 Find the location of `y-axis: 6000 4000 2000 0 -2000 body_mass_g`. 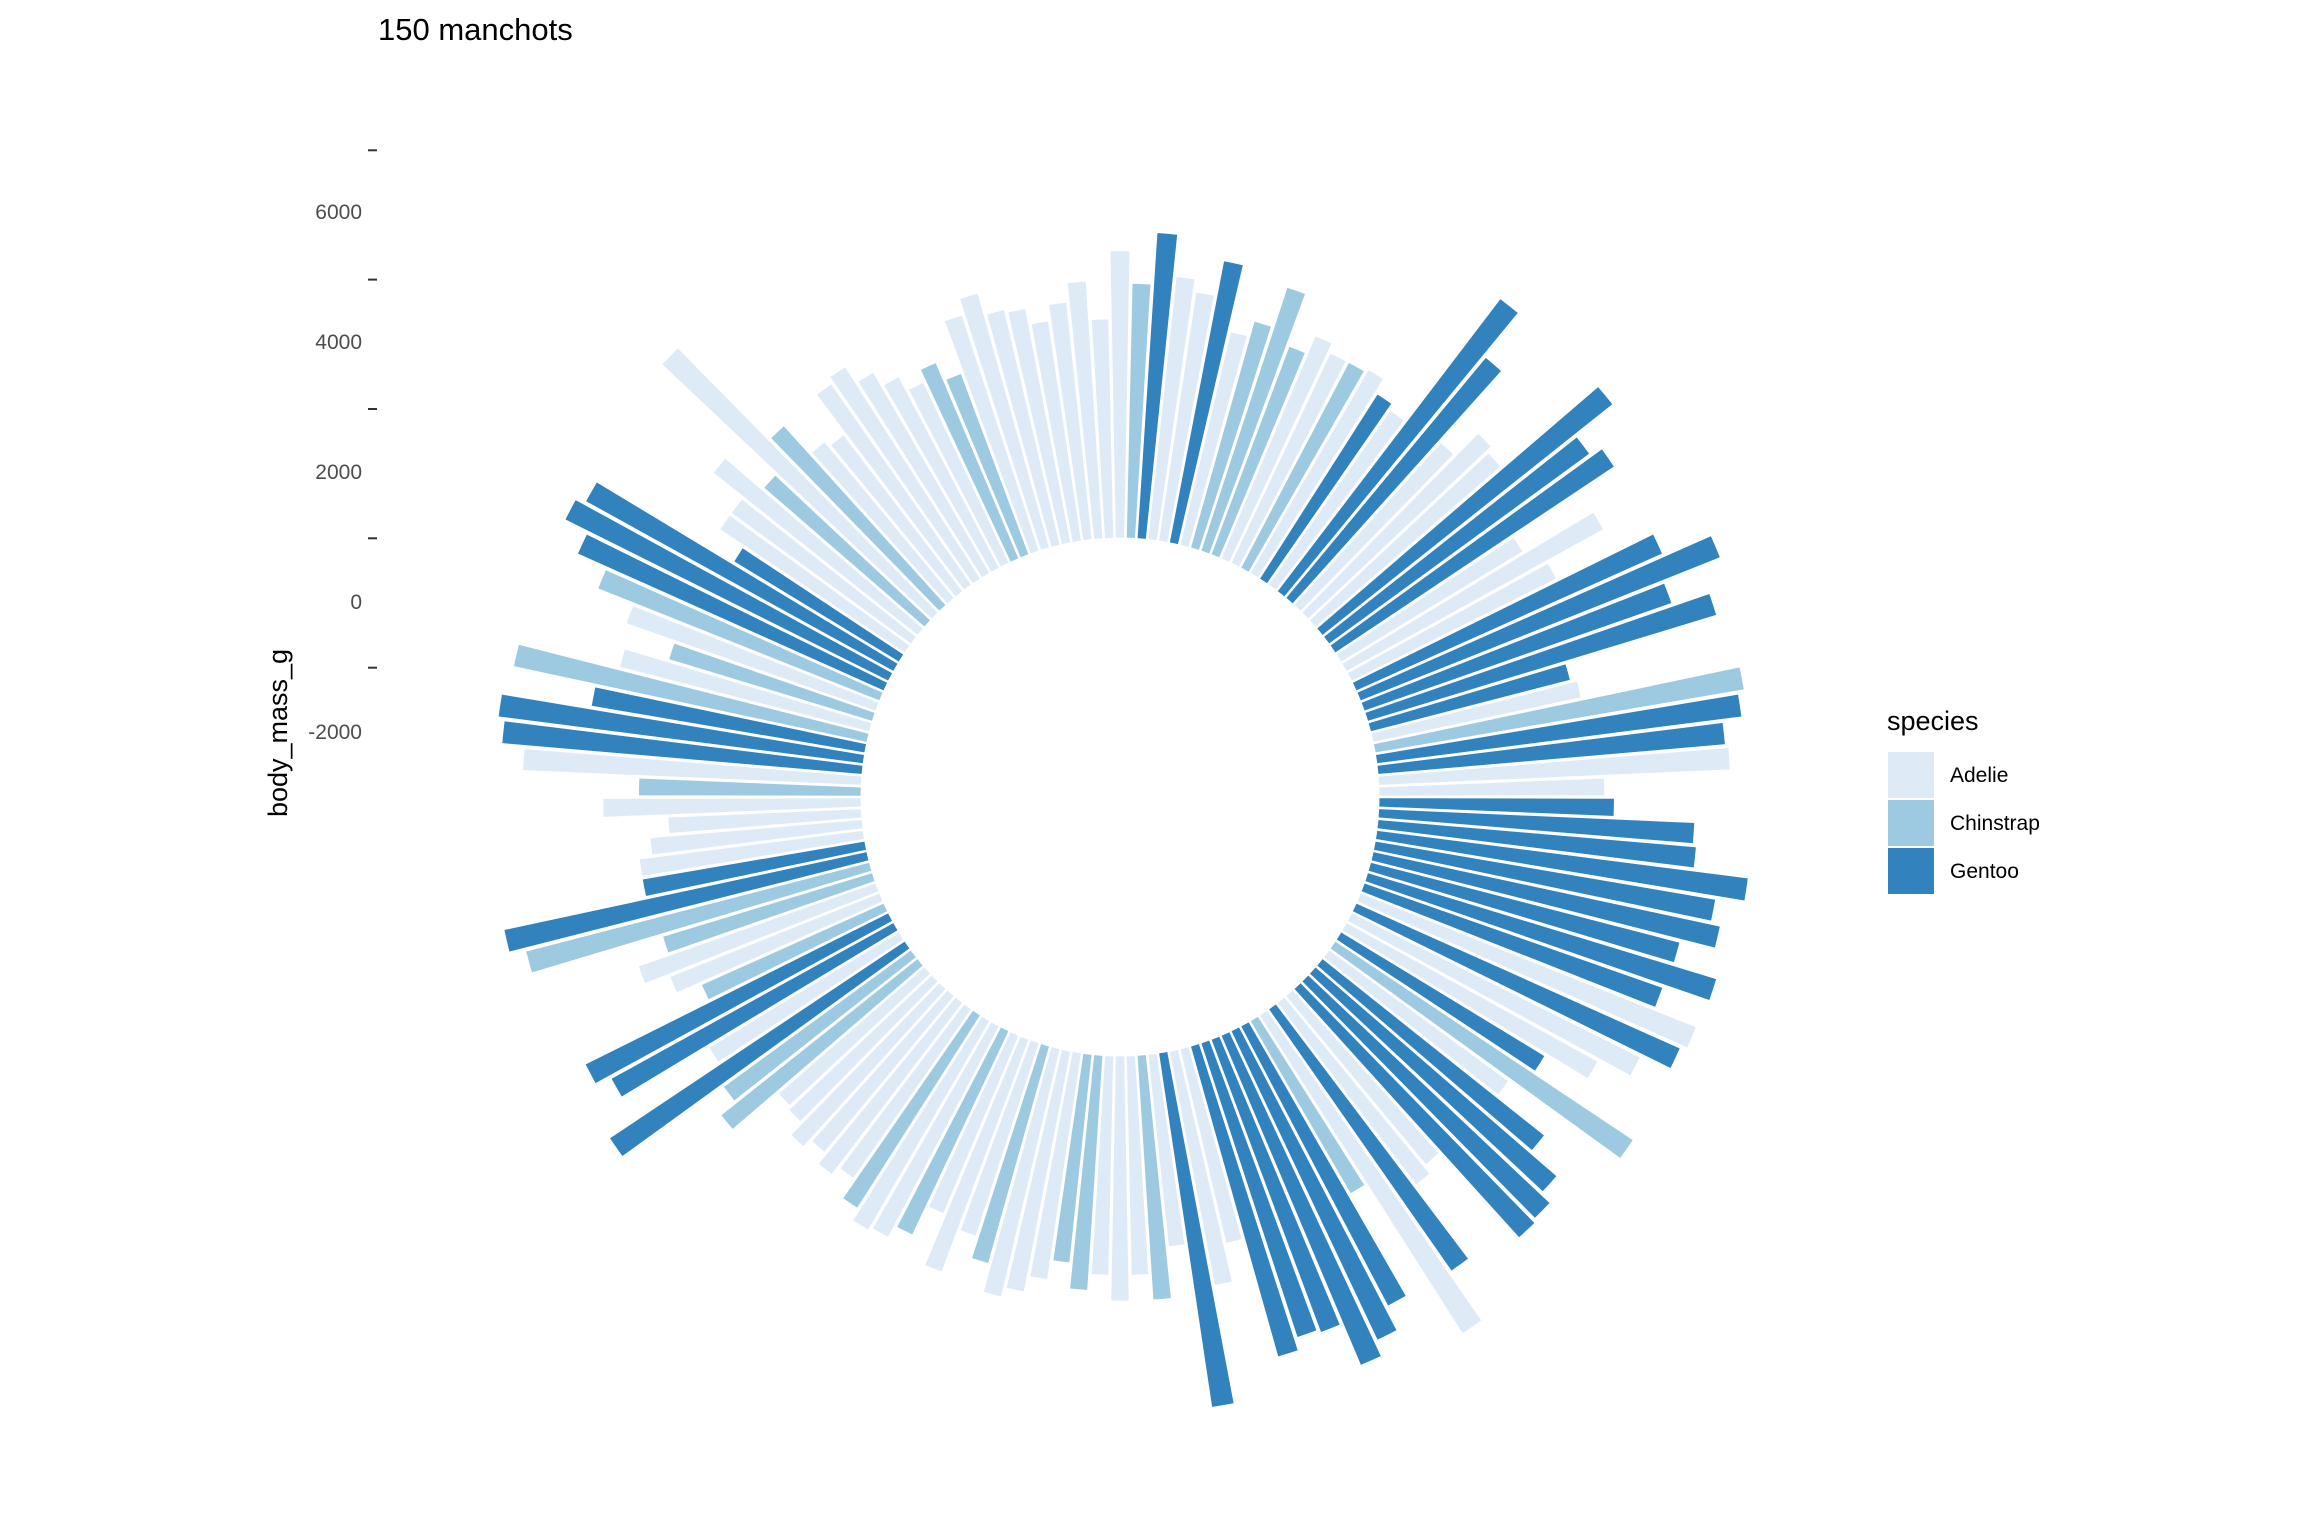

y-axis: 6000 4000 2000 0 -2000 body_mass_g is located at coordinates (320, 483).